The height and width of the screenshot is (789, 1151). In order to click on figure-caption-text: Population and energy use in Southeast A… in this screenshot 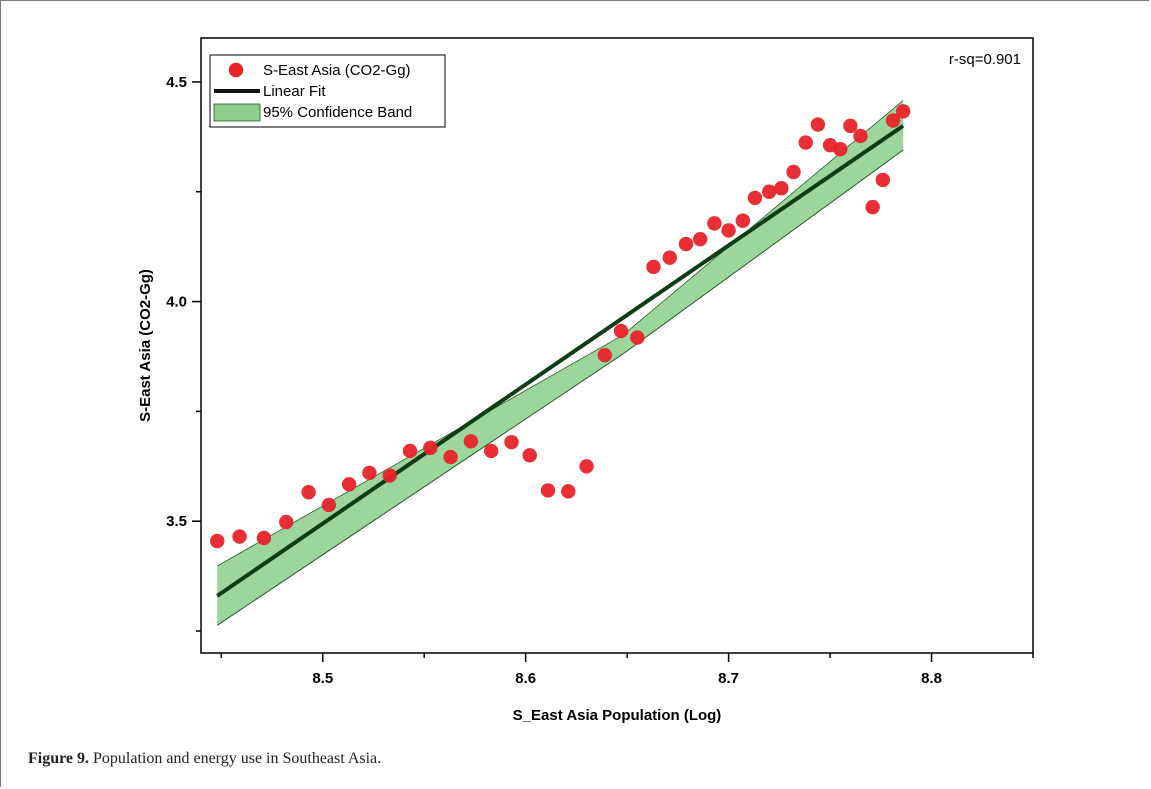, I will do `click(237, 758)`.